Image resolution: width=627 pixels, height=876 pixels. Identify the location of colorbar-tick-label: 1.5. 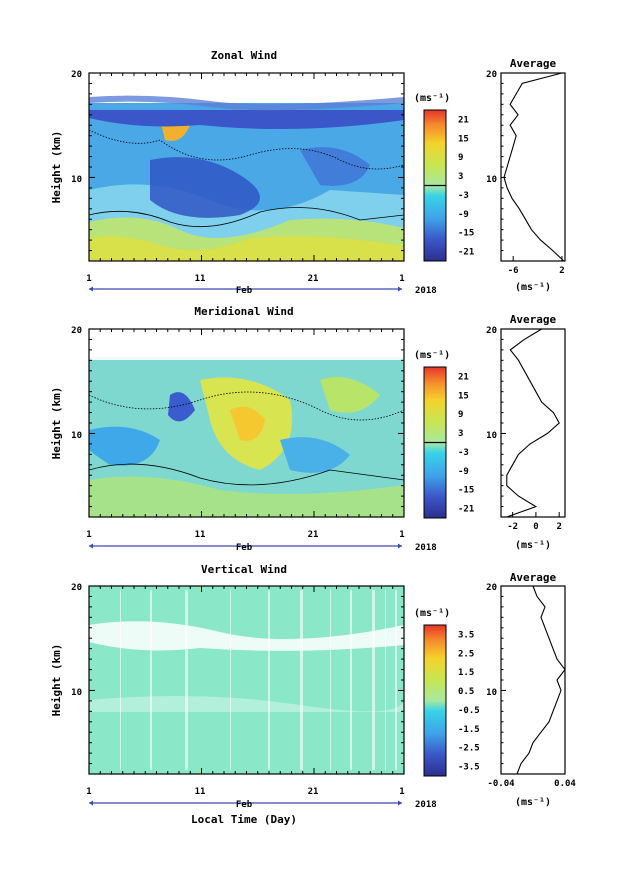
(466, 673).